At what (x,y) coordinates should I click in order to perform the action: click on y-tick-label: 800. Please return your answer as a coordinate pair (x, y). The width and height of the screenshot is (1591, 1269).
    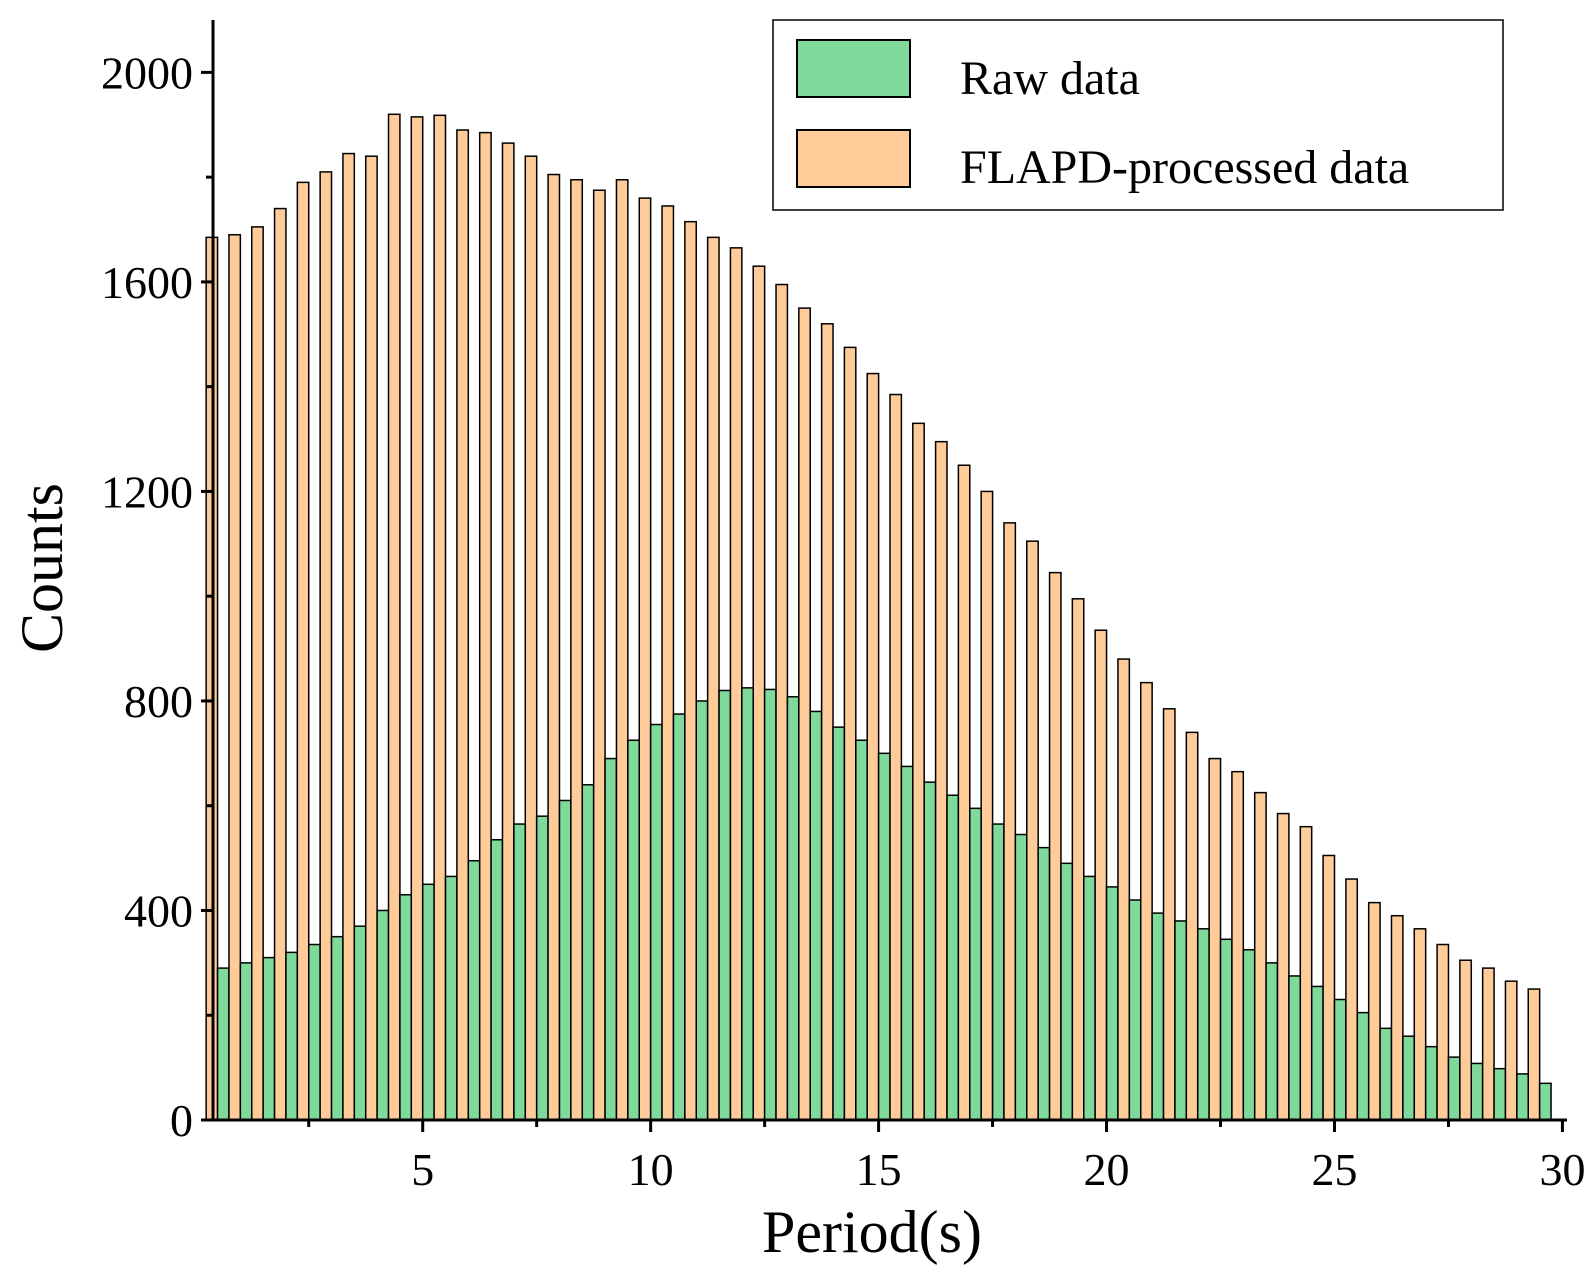
    Looking at the image, I should click on (158, 701).